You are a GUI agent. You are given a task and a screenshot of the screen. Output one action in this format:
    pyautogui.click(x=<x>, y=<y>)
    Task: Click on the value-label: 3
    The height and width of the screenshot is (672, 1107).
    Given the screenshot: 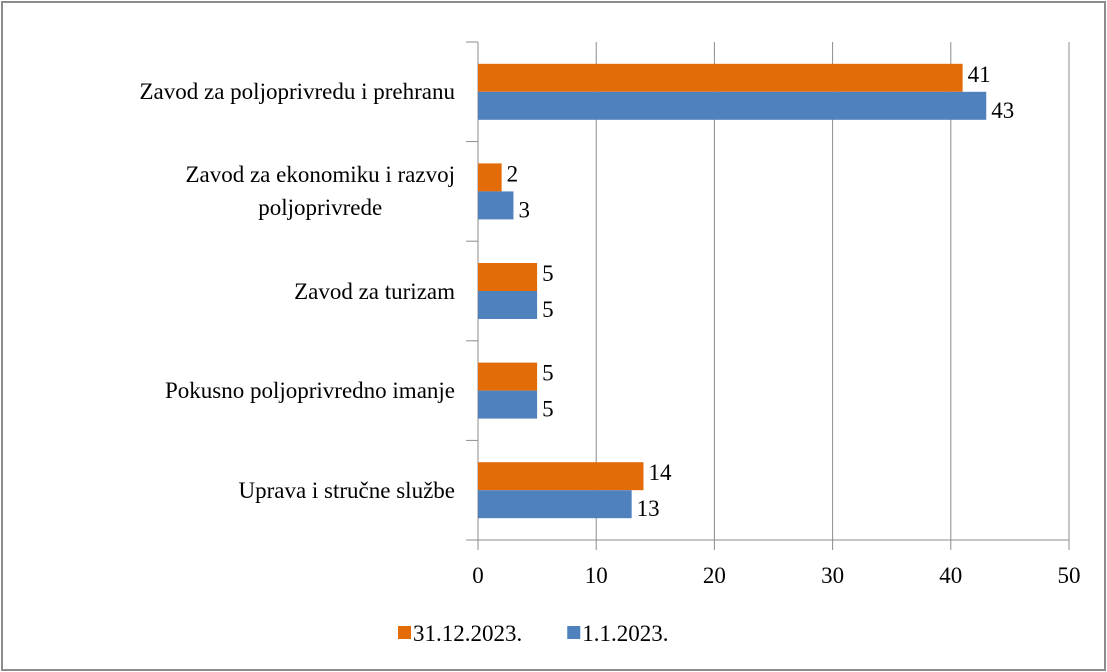 What is the action you would take?
    pyautogui.click(x=524, y=209)
    